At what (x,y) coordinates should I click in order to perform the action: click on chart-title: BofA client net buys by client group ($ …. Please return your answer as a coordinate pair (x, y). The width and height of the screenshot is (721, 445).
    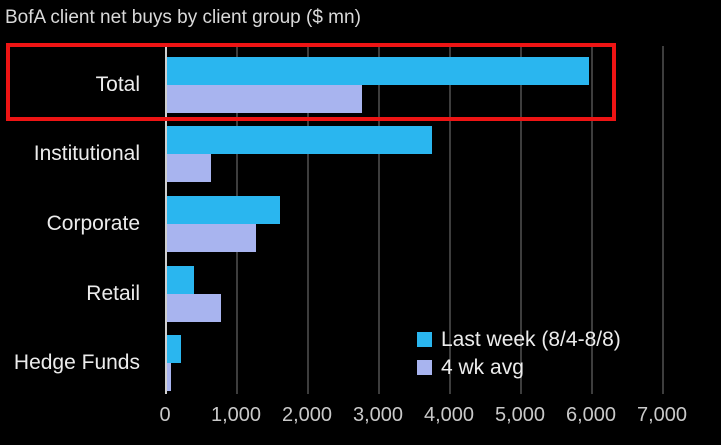
    Looking at the image, I should click on (183, 17).